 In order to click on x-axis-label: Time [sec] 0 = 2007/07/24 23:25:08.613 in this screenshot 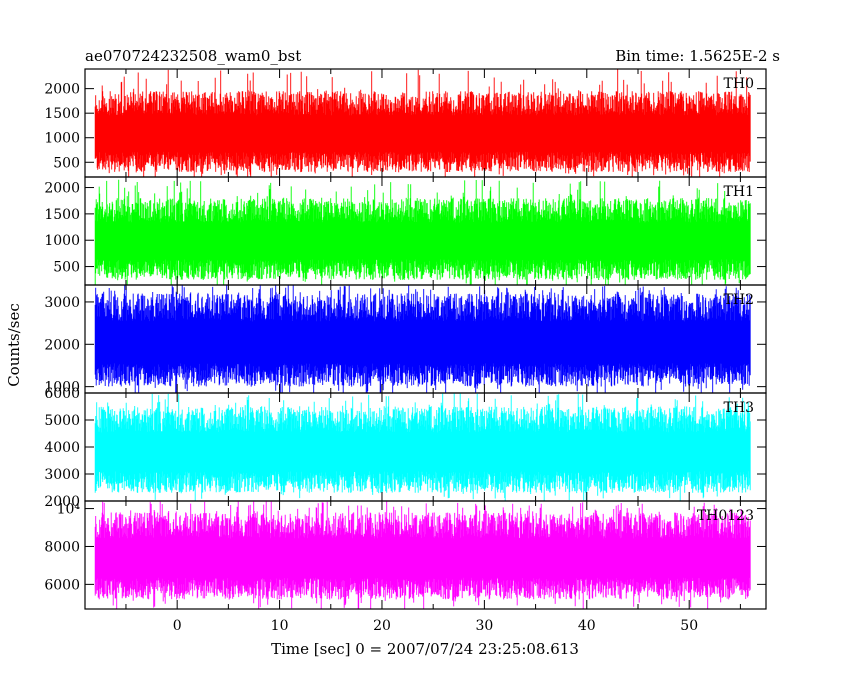, I will do `click(425, 649)`.